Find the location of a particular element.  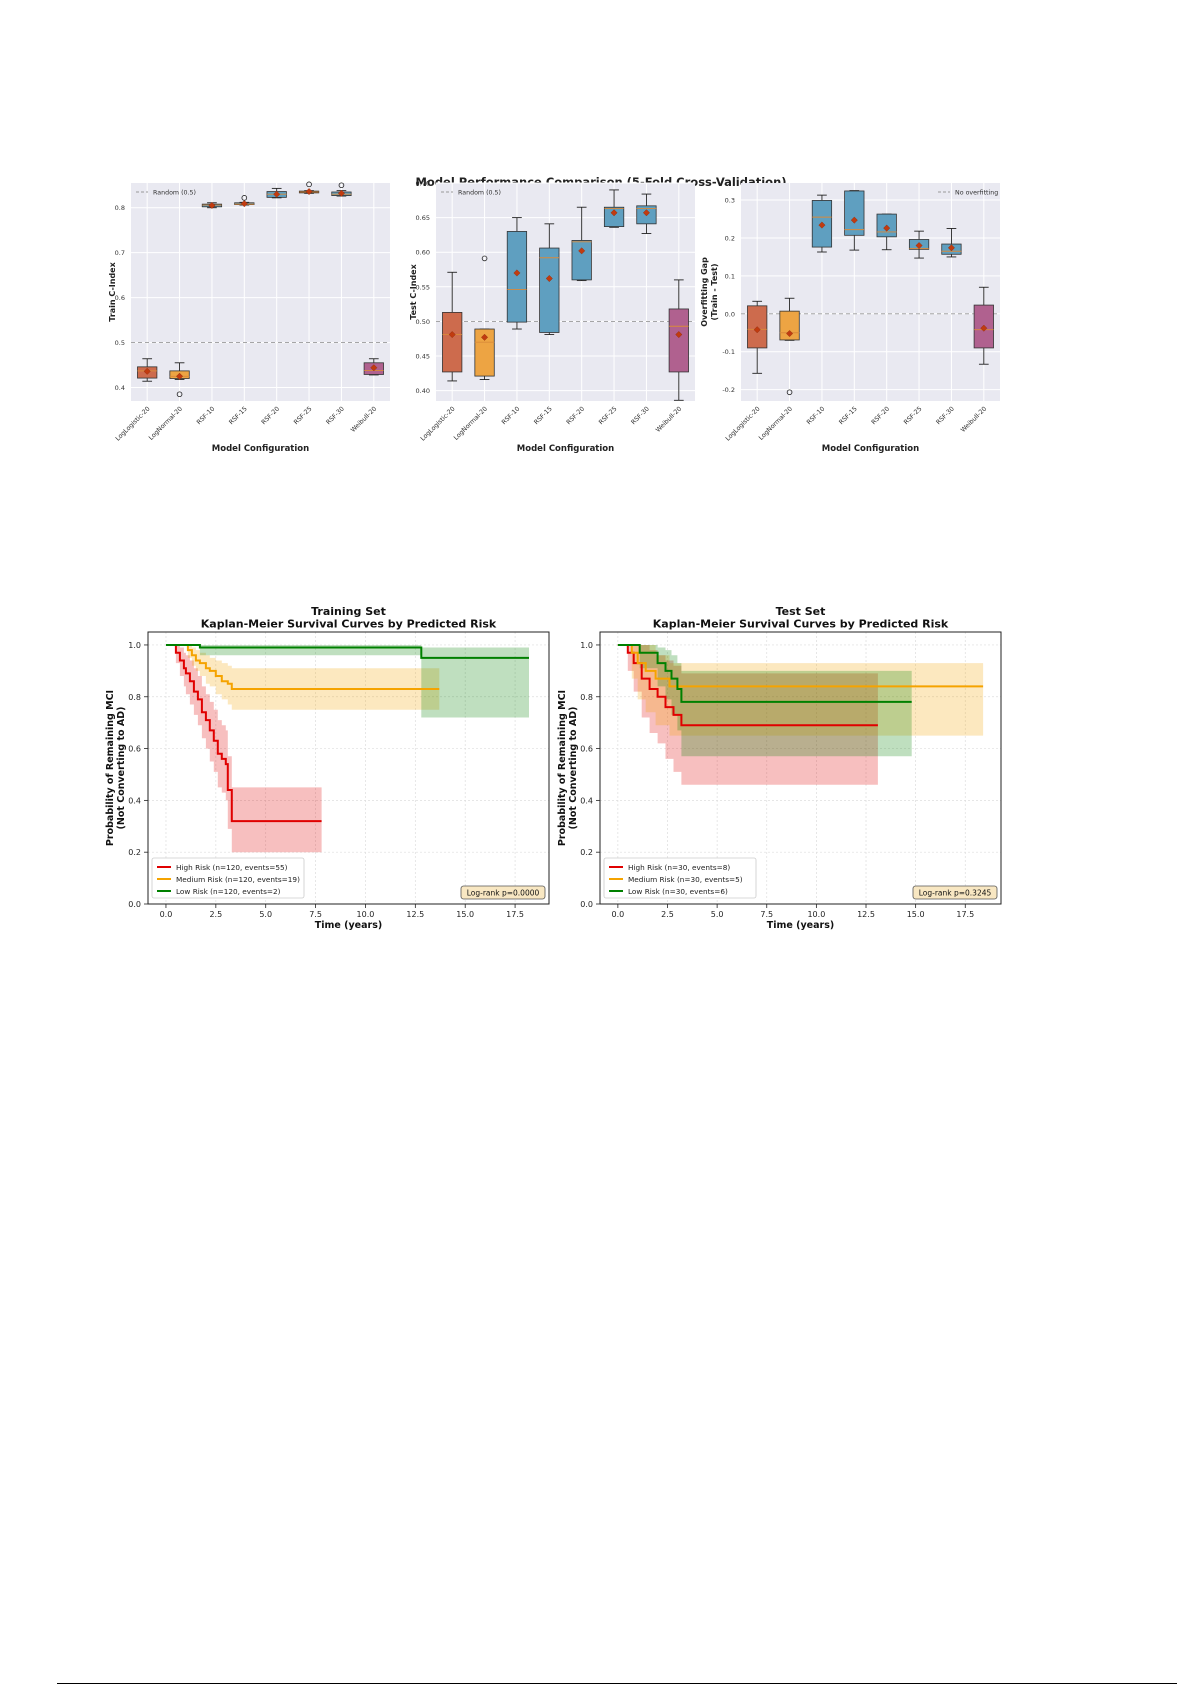

y-tick-label: 0.40 is located at coordinates (423, 391).